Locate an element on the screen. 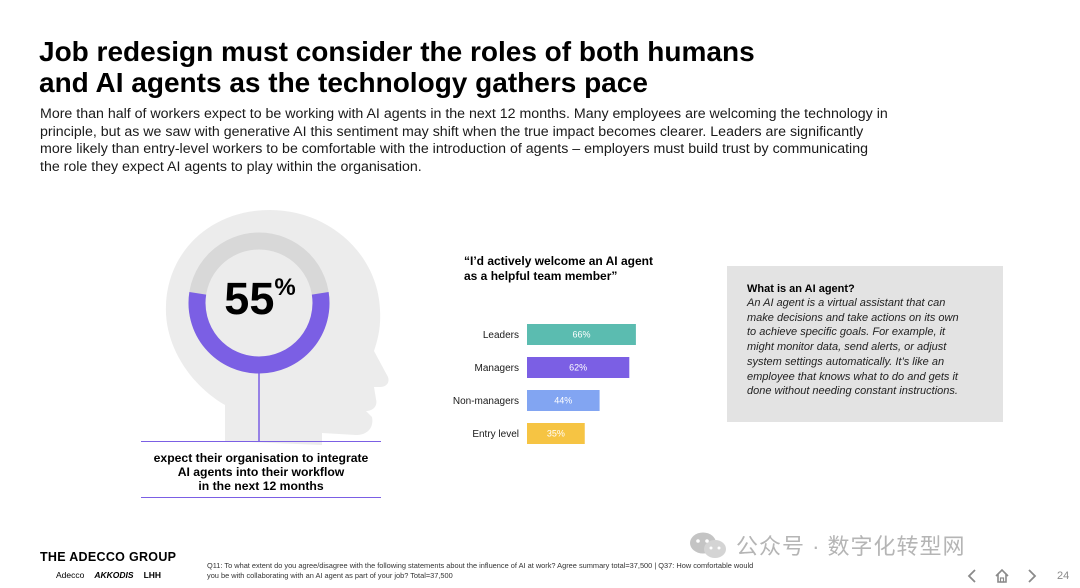  subbrand-akkodis: AKKODIS is located at coordinates (114, 575).